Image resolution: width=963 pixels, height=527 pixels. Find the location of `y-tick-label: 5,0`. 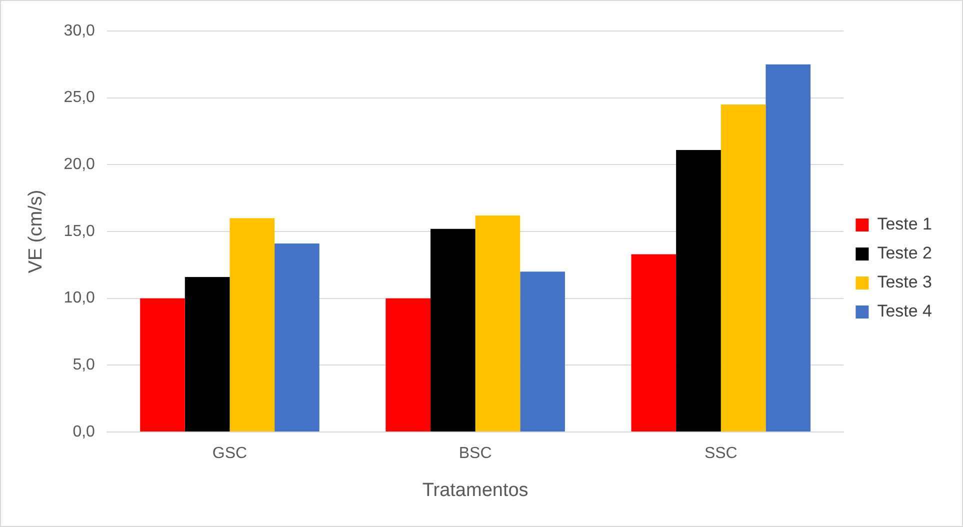

y-tick-label: 5,0 is located at coordinates (84, 365).